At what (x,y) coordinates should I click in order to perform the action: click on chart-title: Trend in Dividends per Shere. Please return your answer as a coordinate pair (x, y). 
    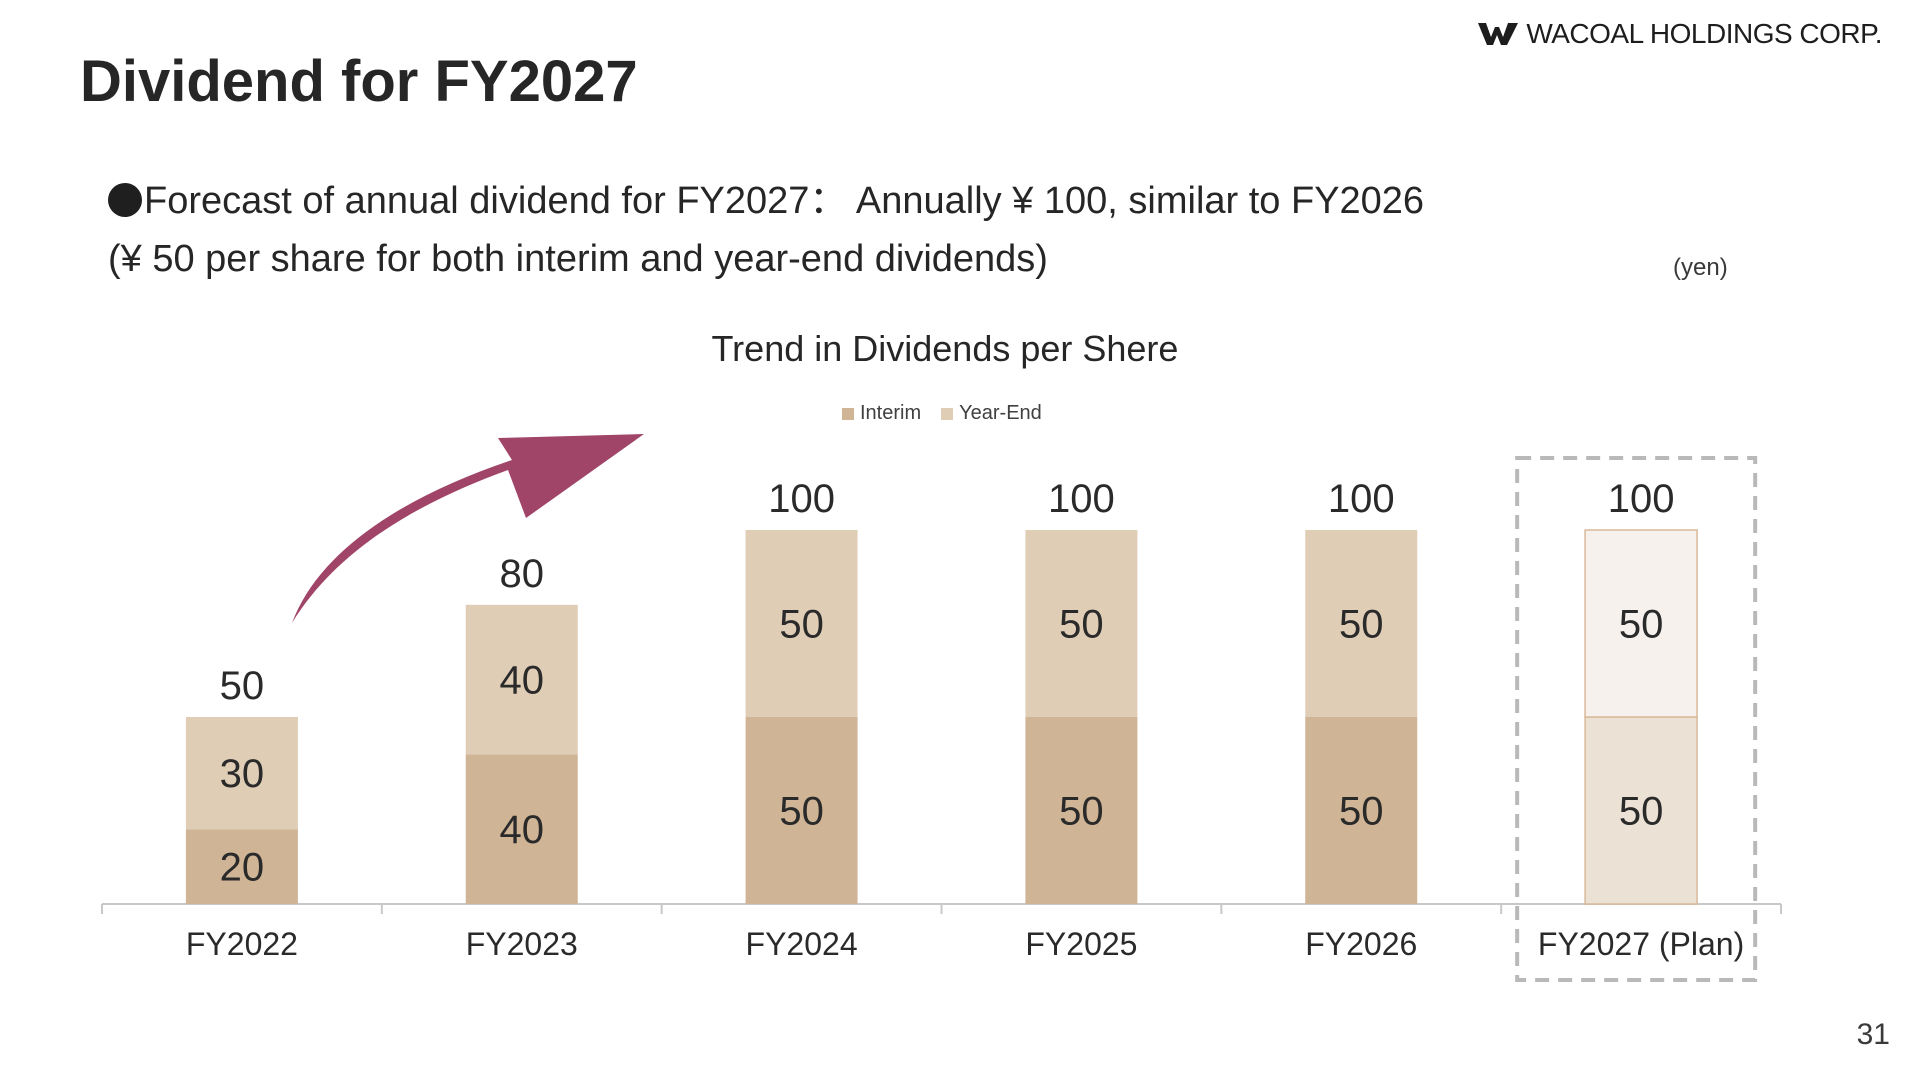
    Looking at the image, I should click on (945, 348).